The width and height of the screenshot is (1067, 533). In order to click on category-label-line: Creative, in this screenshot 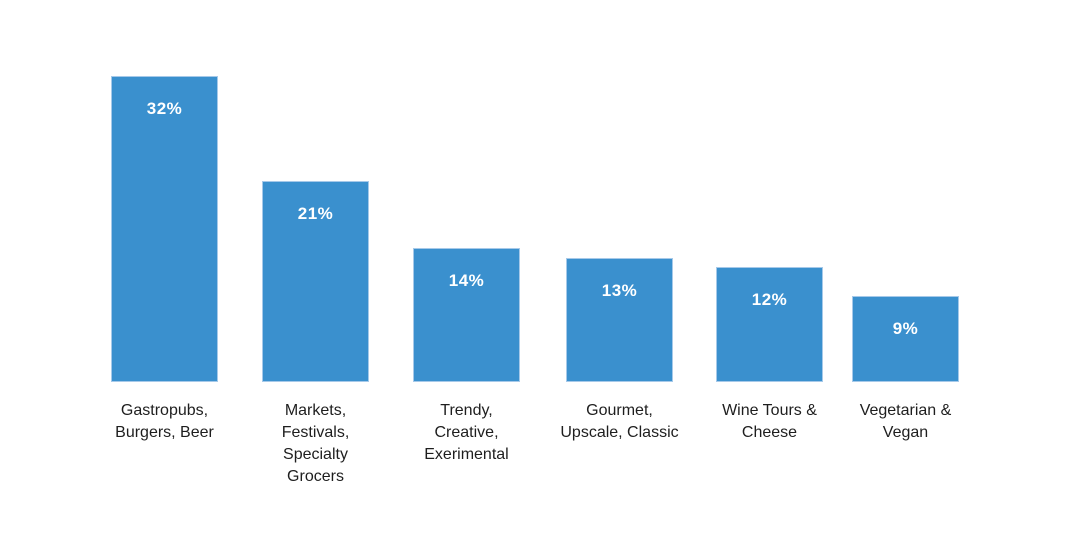, I will do `click(466, 432)`.